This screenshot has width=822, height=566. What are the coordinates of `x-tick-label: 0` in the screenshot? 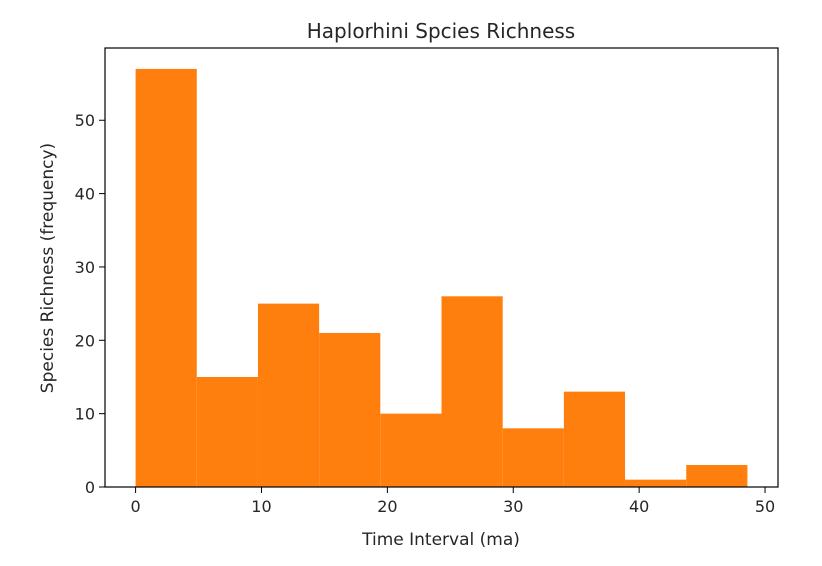 It's located at (135, 506).